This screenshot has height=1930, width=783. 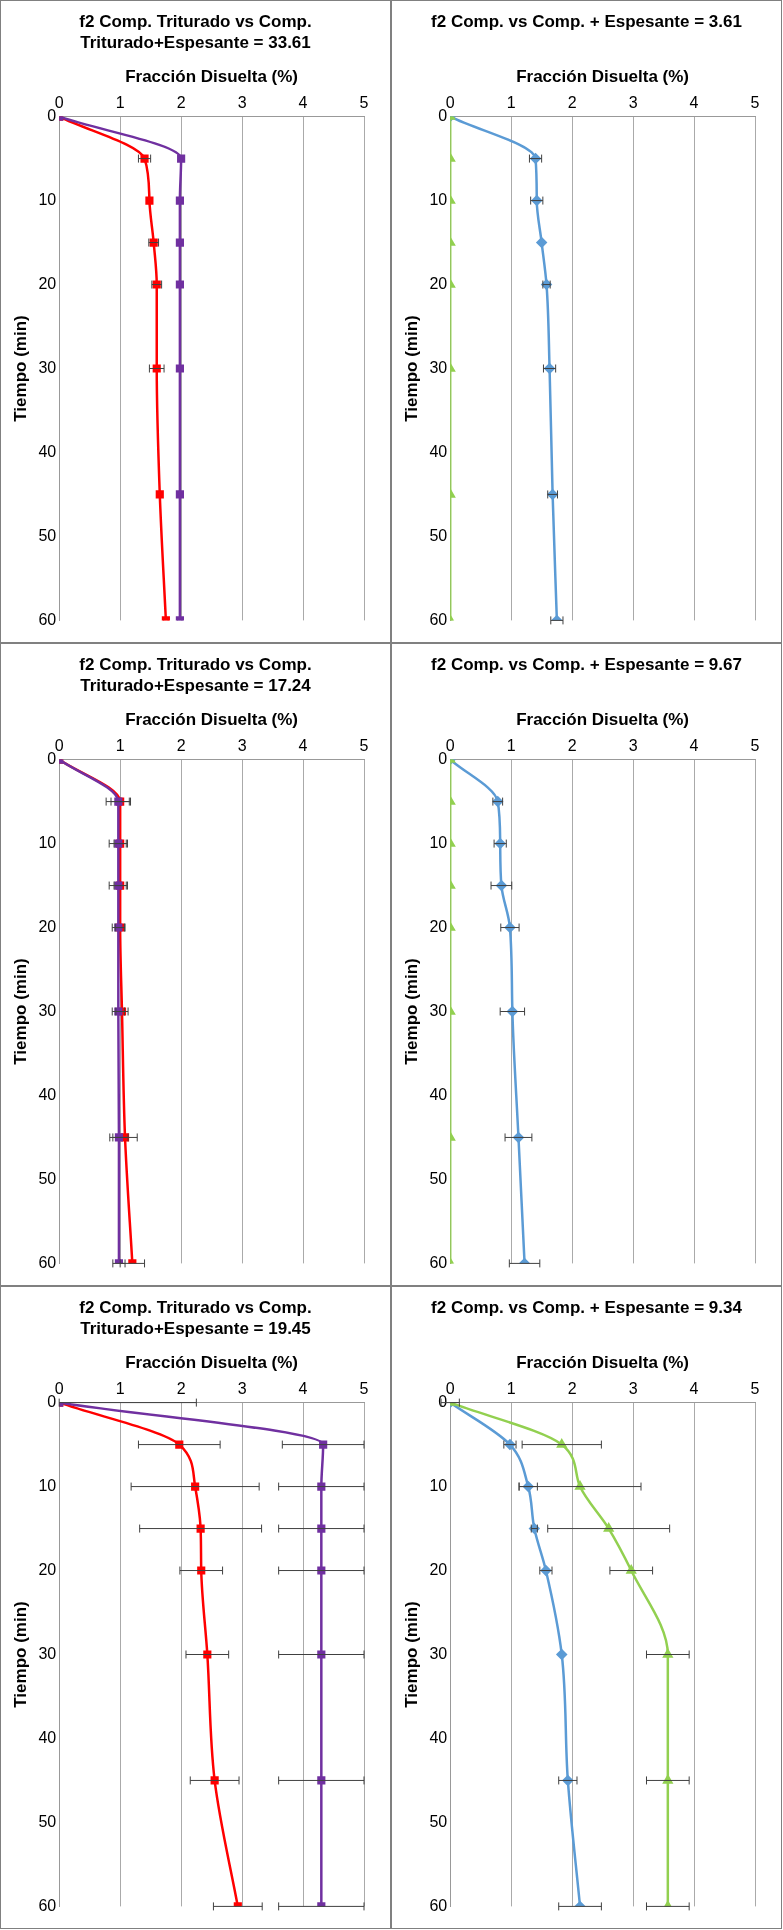 I want to click on chart-title: f2 Comp. vs Comp. + Espesante = 3.61, so click(x=586, y=22).